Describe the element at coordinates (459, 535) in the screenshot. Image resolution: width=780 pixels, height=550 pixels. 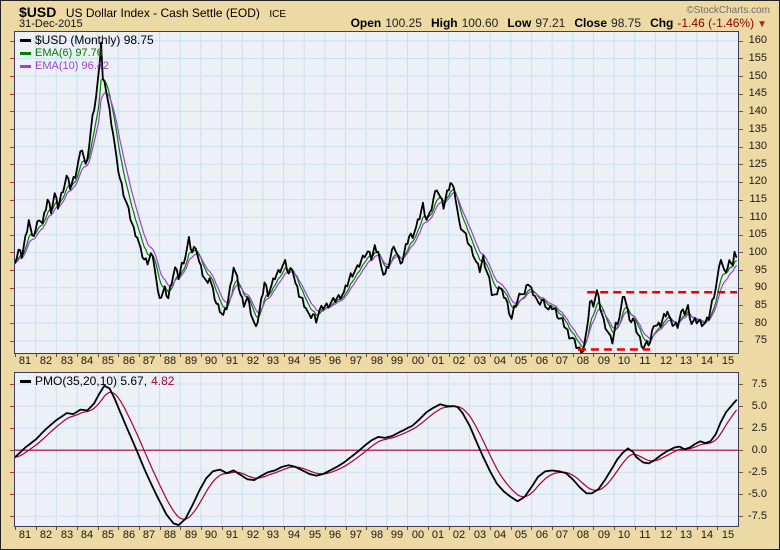
I see `x-axis-label: 02` at that location.